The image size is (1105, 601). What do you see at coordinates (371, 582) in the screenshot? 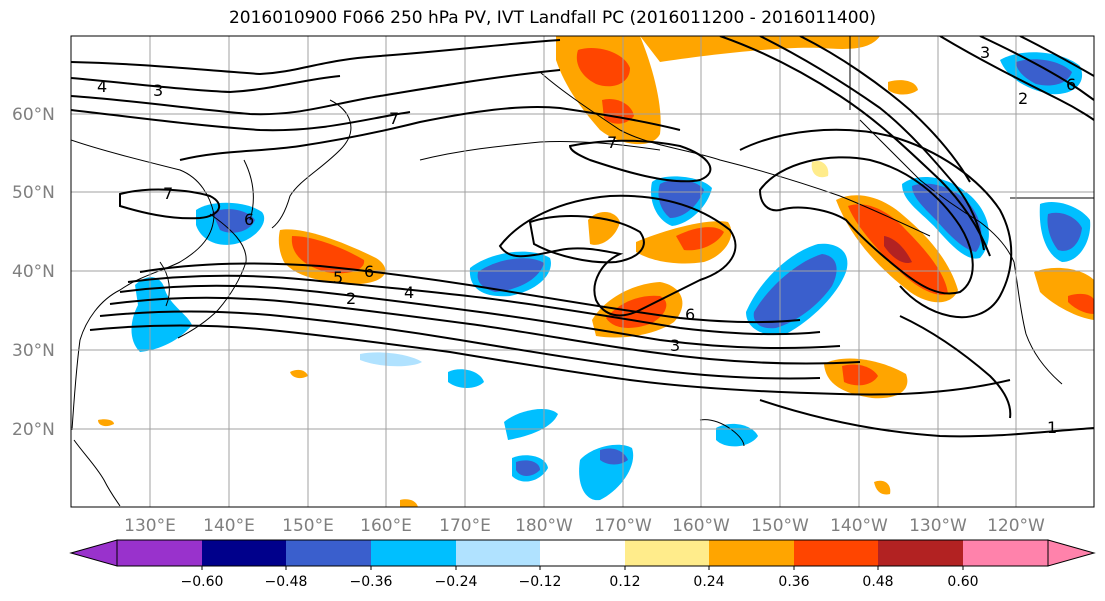
I see `colorbar-tick-label: −0.36` at bounding box center [371, 582].